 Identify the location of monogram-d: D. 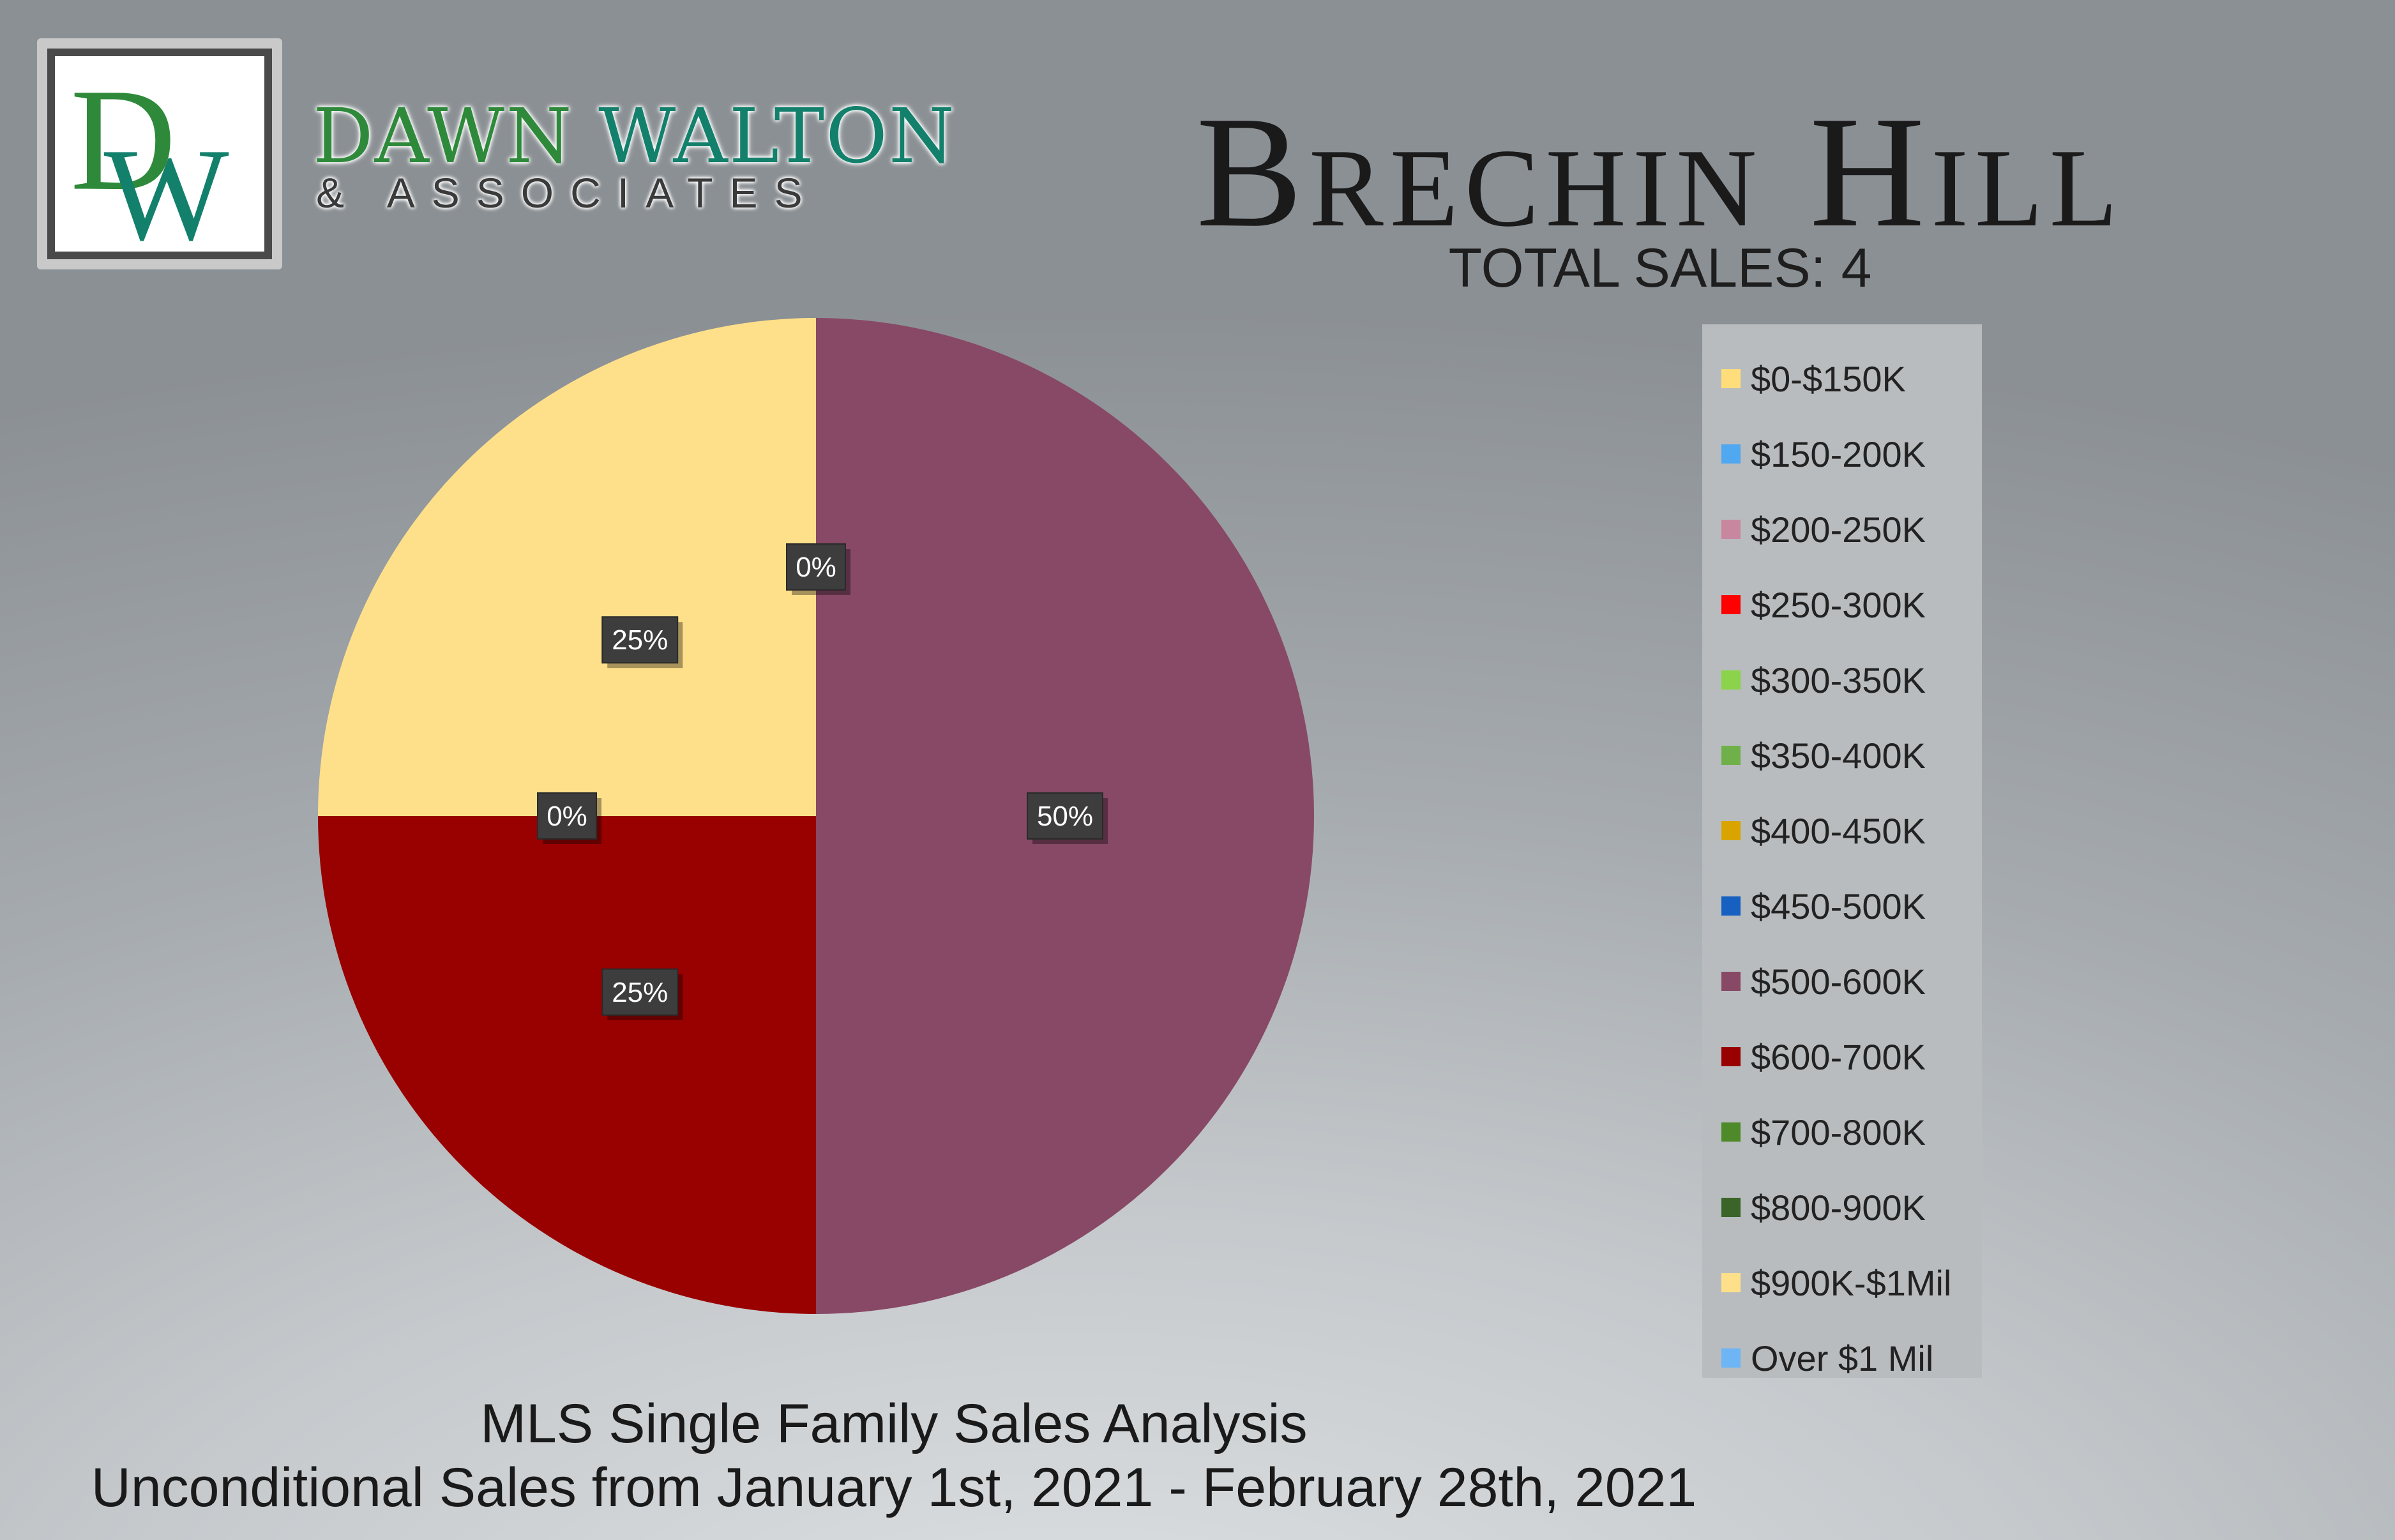
(123, 139).